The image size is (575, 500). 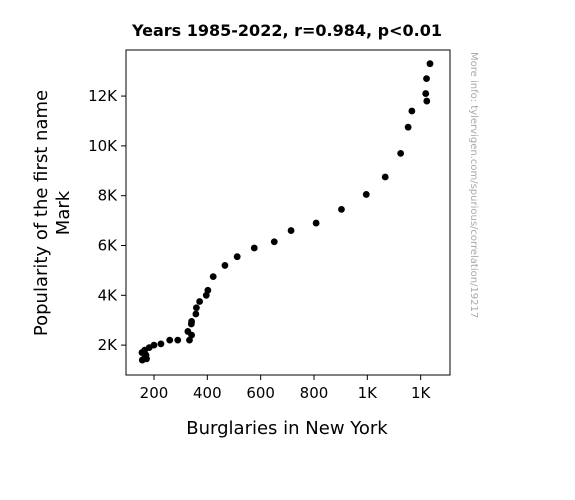 What do you see at coordinates (103, 96) in the screenshot?
I see `y-tick-label: 12K` at bounding box center [103, 96].